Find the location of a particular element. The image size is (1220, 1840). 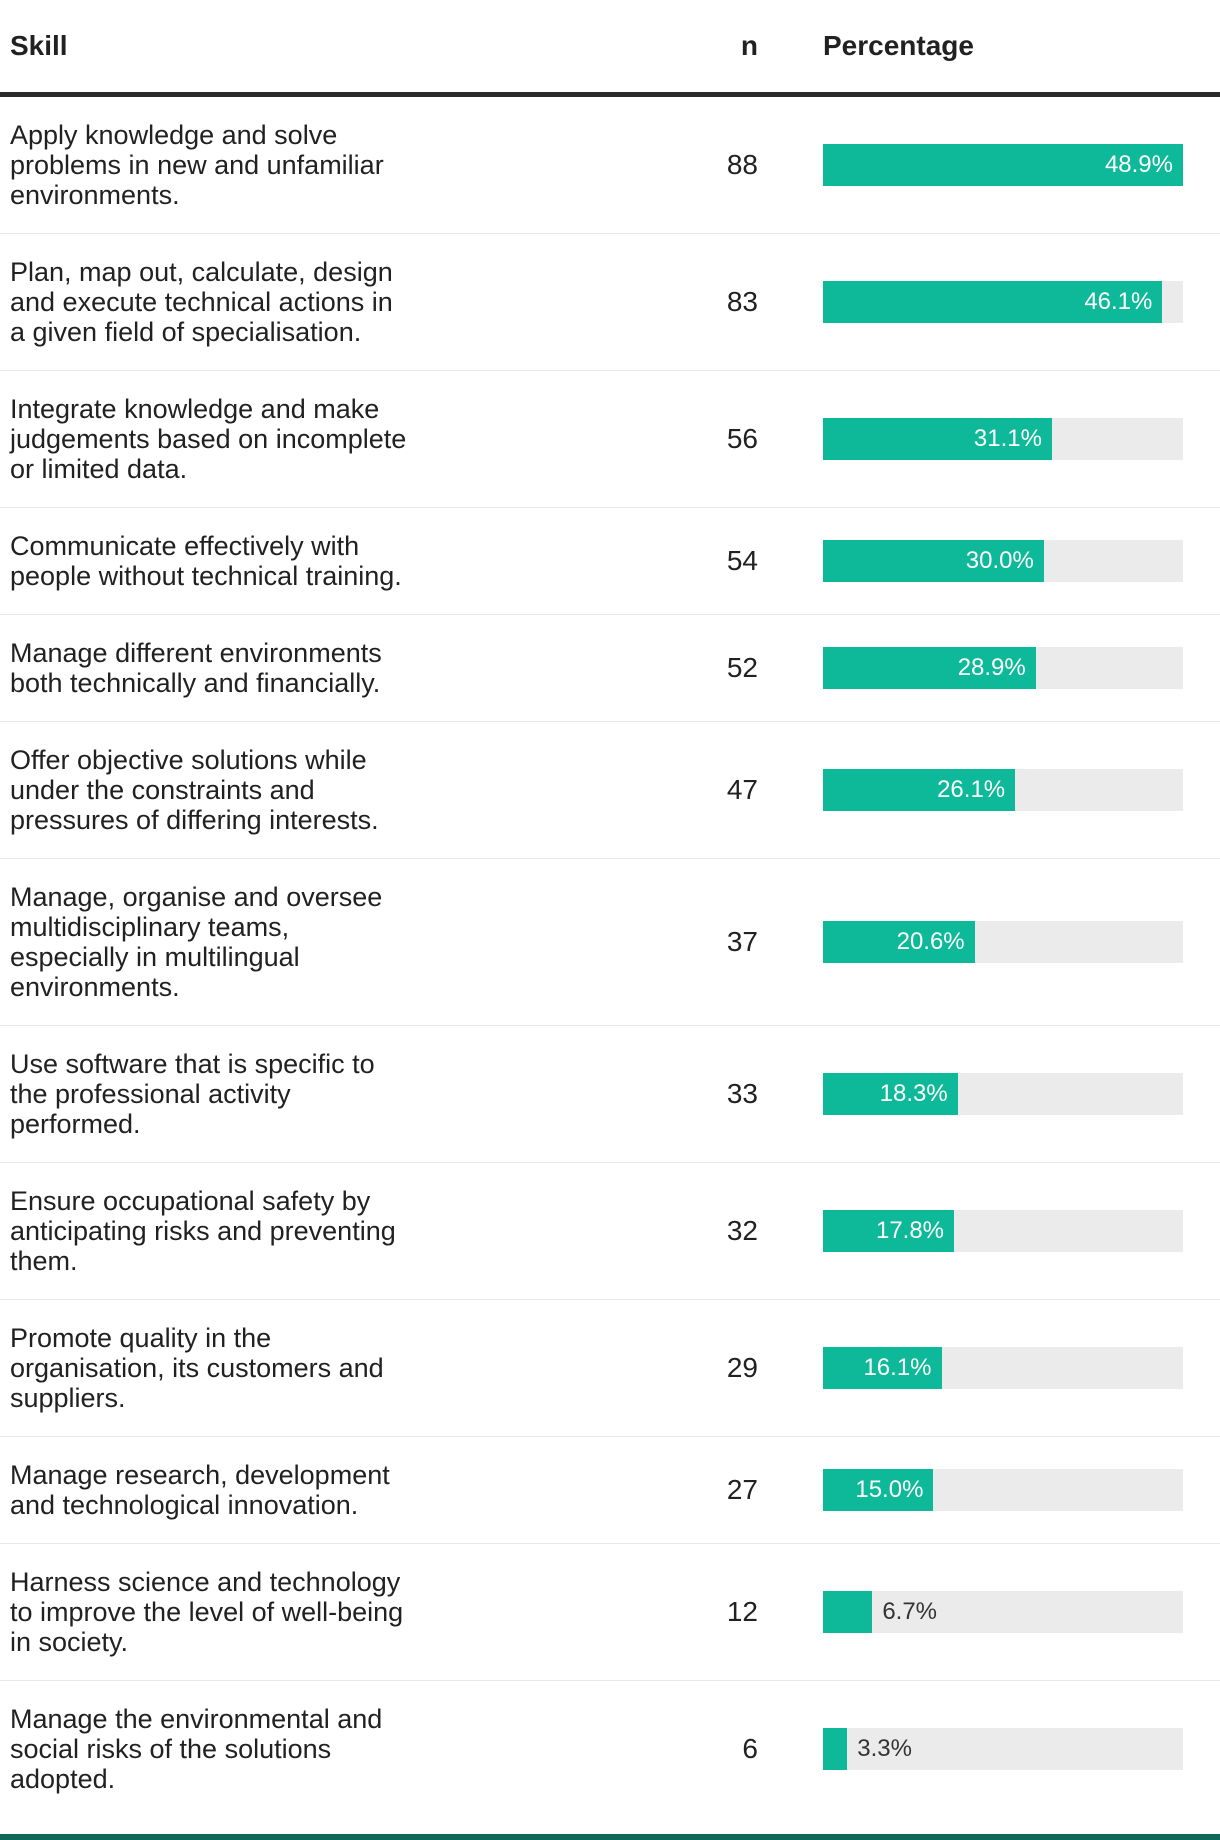

bar-track: 48.9% is located at coordinates (1003, 165).